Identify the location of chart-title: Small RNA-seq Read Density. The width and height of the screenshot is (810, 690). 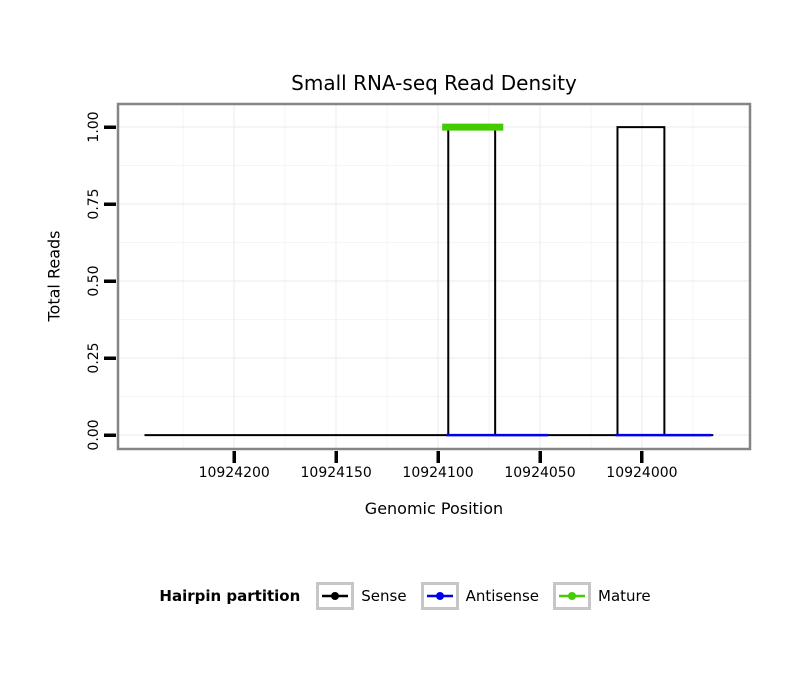
(434, 83).